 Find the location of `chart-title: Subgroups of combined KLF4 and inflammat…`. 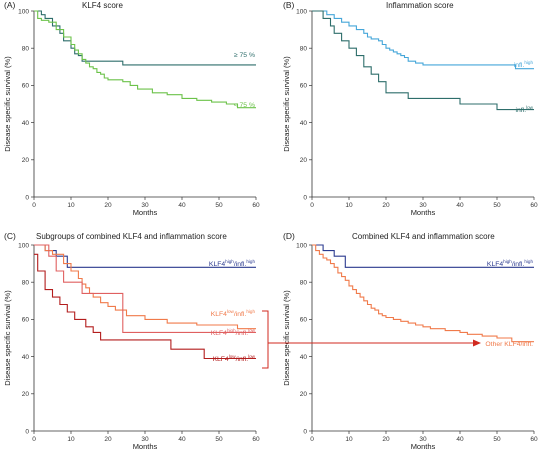

chart-title: Subgroups of combined KLF4 and inflammat… is located at coordinates (131, 236).